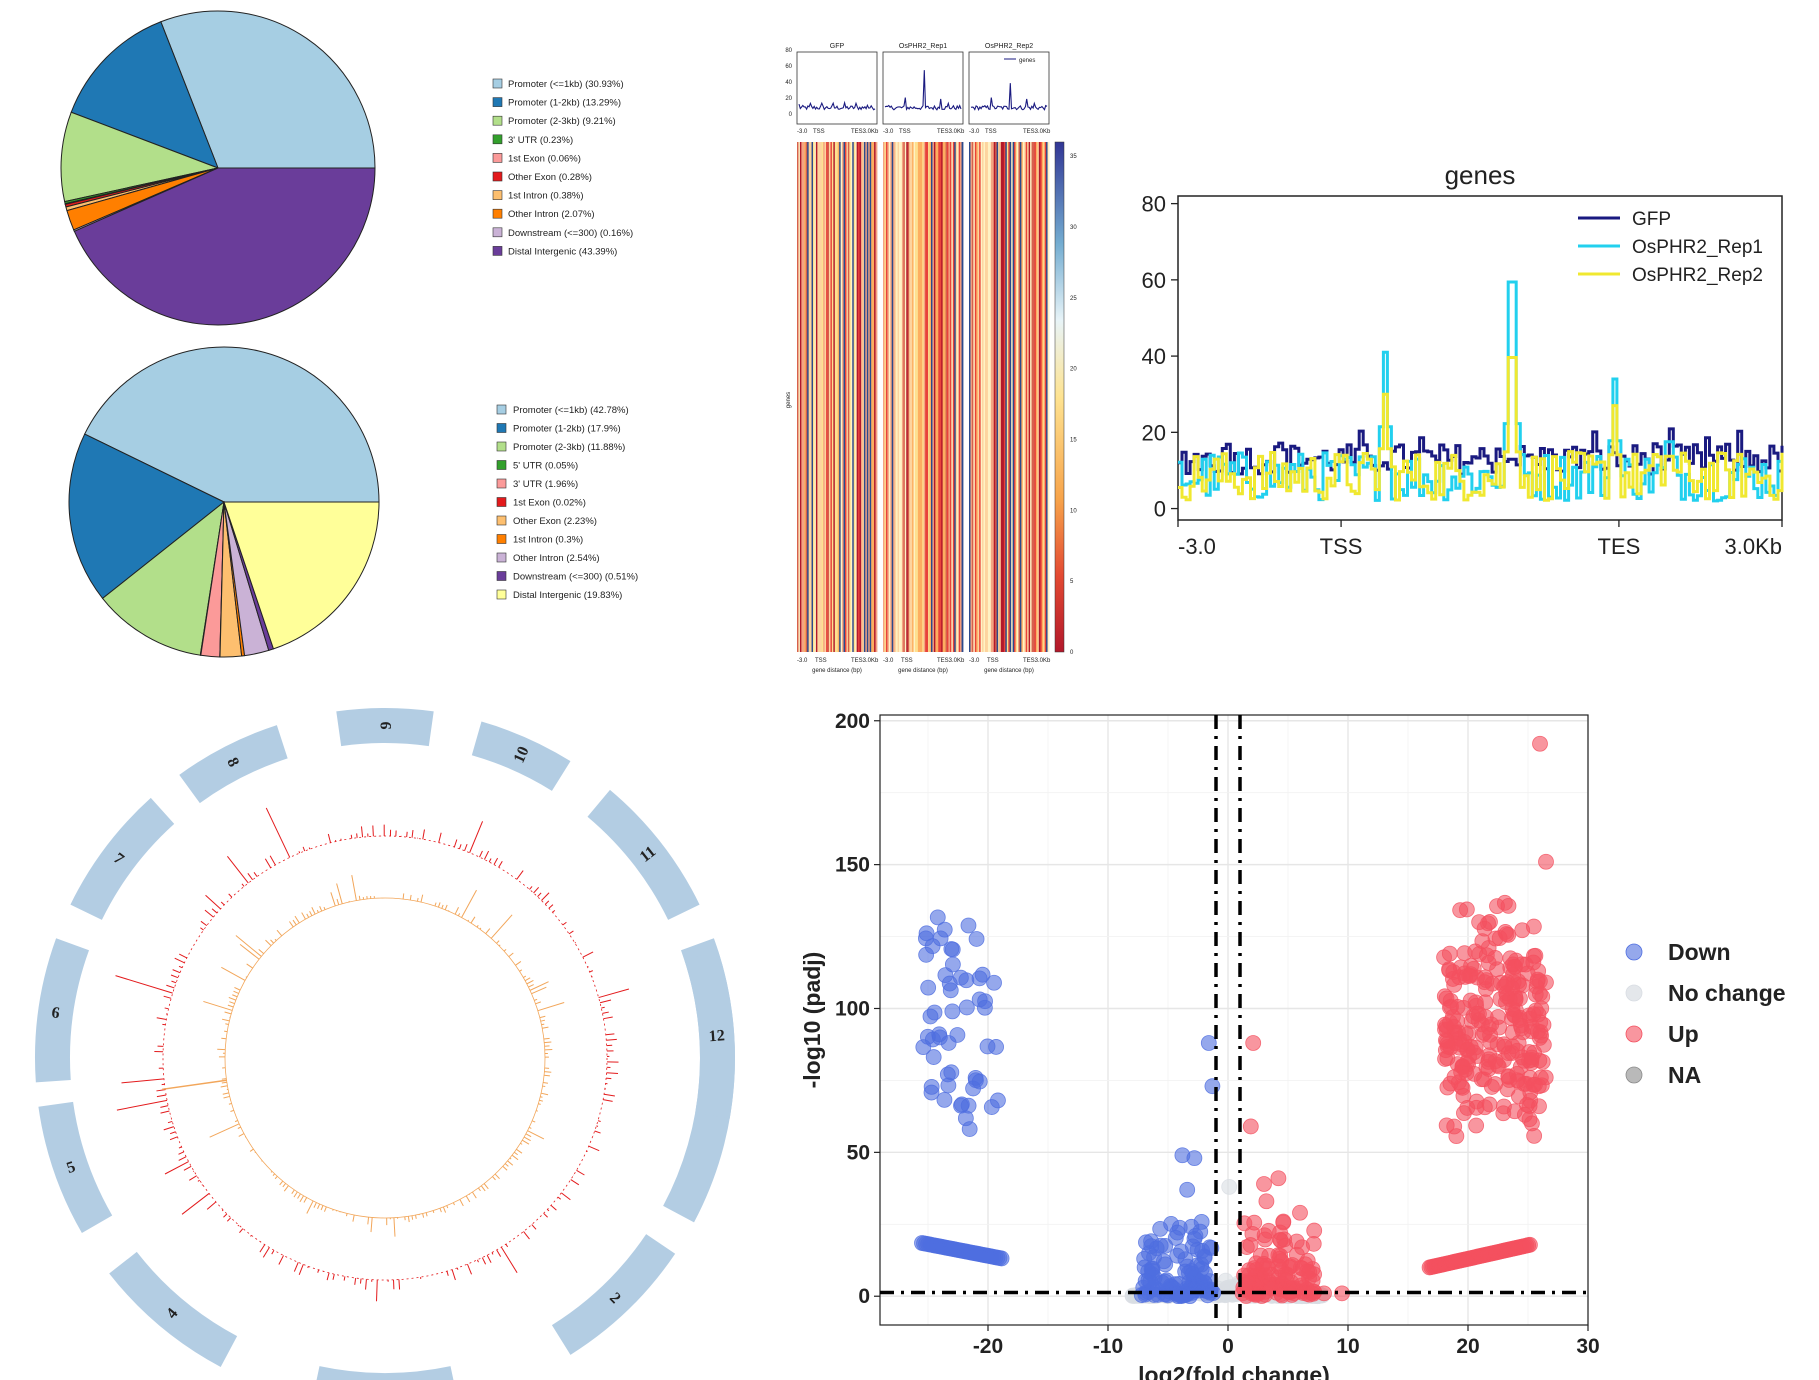 The height and width of the screenshot is (1380, 1819). Describe the element at coordinates (1154, 204) in the screenshot. I see `y-tick-label: 80` at that location.